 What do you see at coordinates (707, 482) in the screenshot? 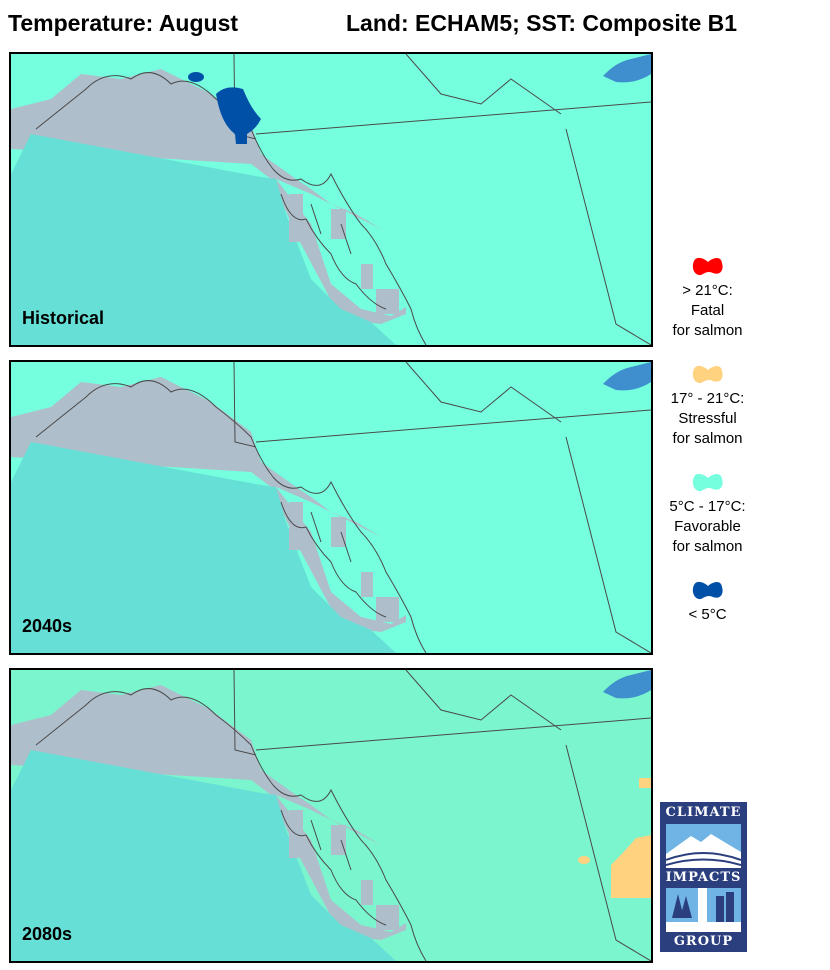
I see `legend-swatch-favorable` at bounding box center [707, 482].